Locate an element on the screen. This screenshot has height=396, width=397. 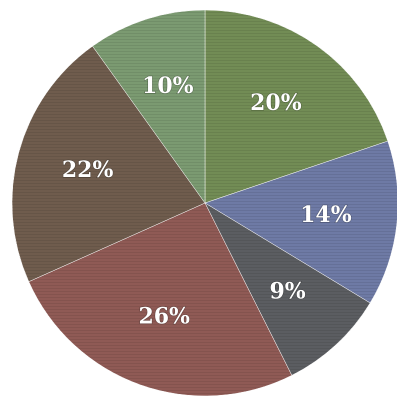
pie-slice-label-3: 9% is located at coordinates (287, 291).